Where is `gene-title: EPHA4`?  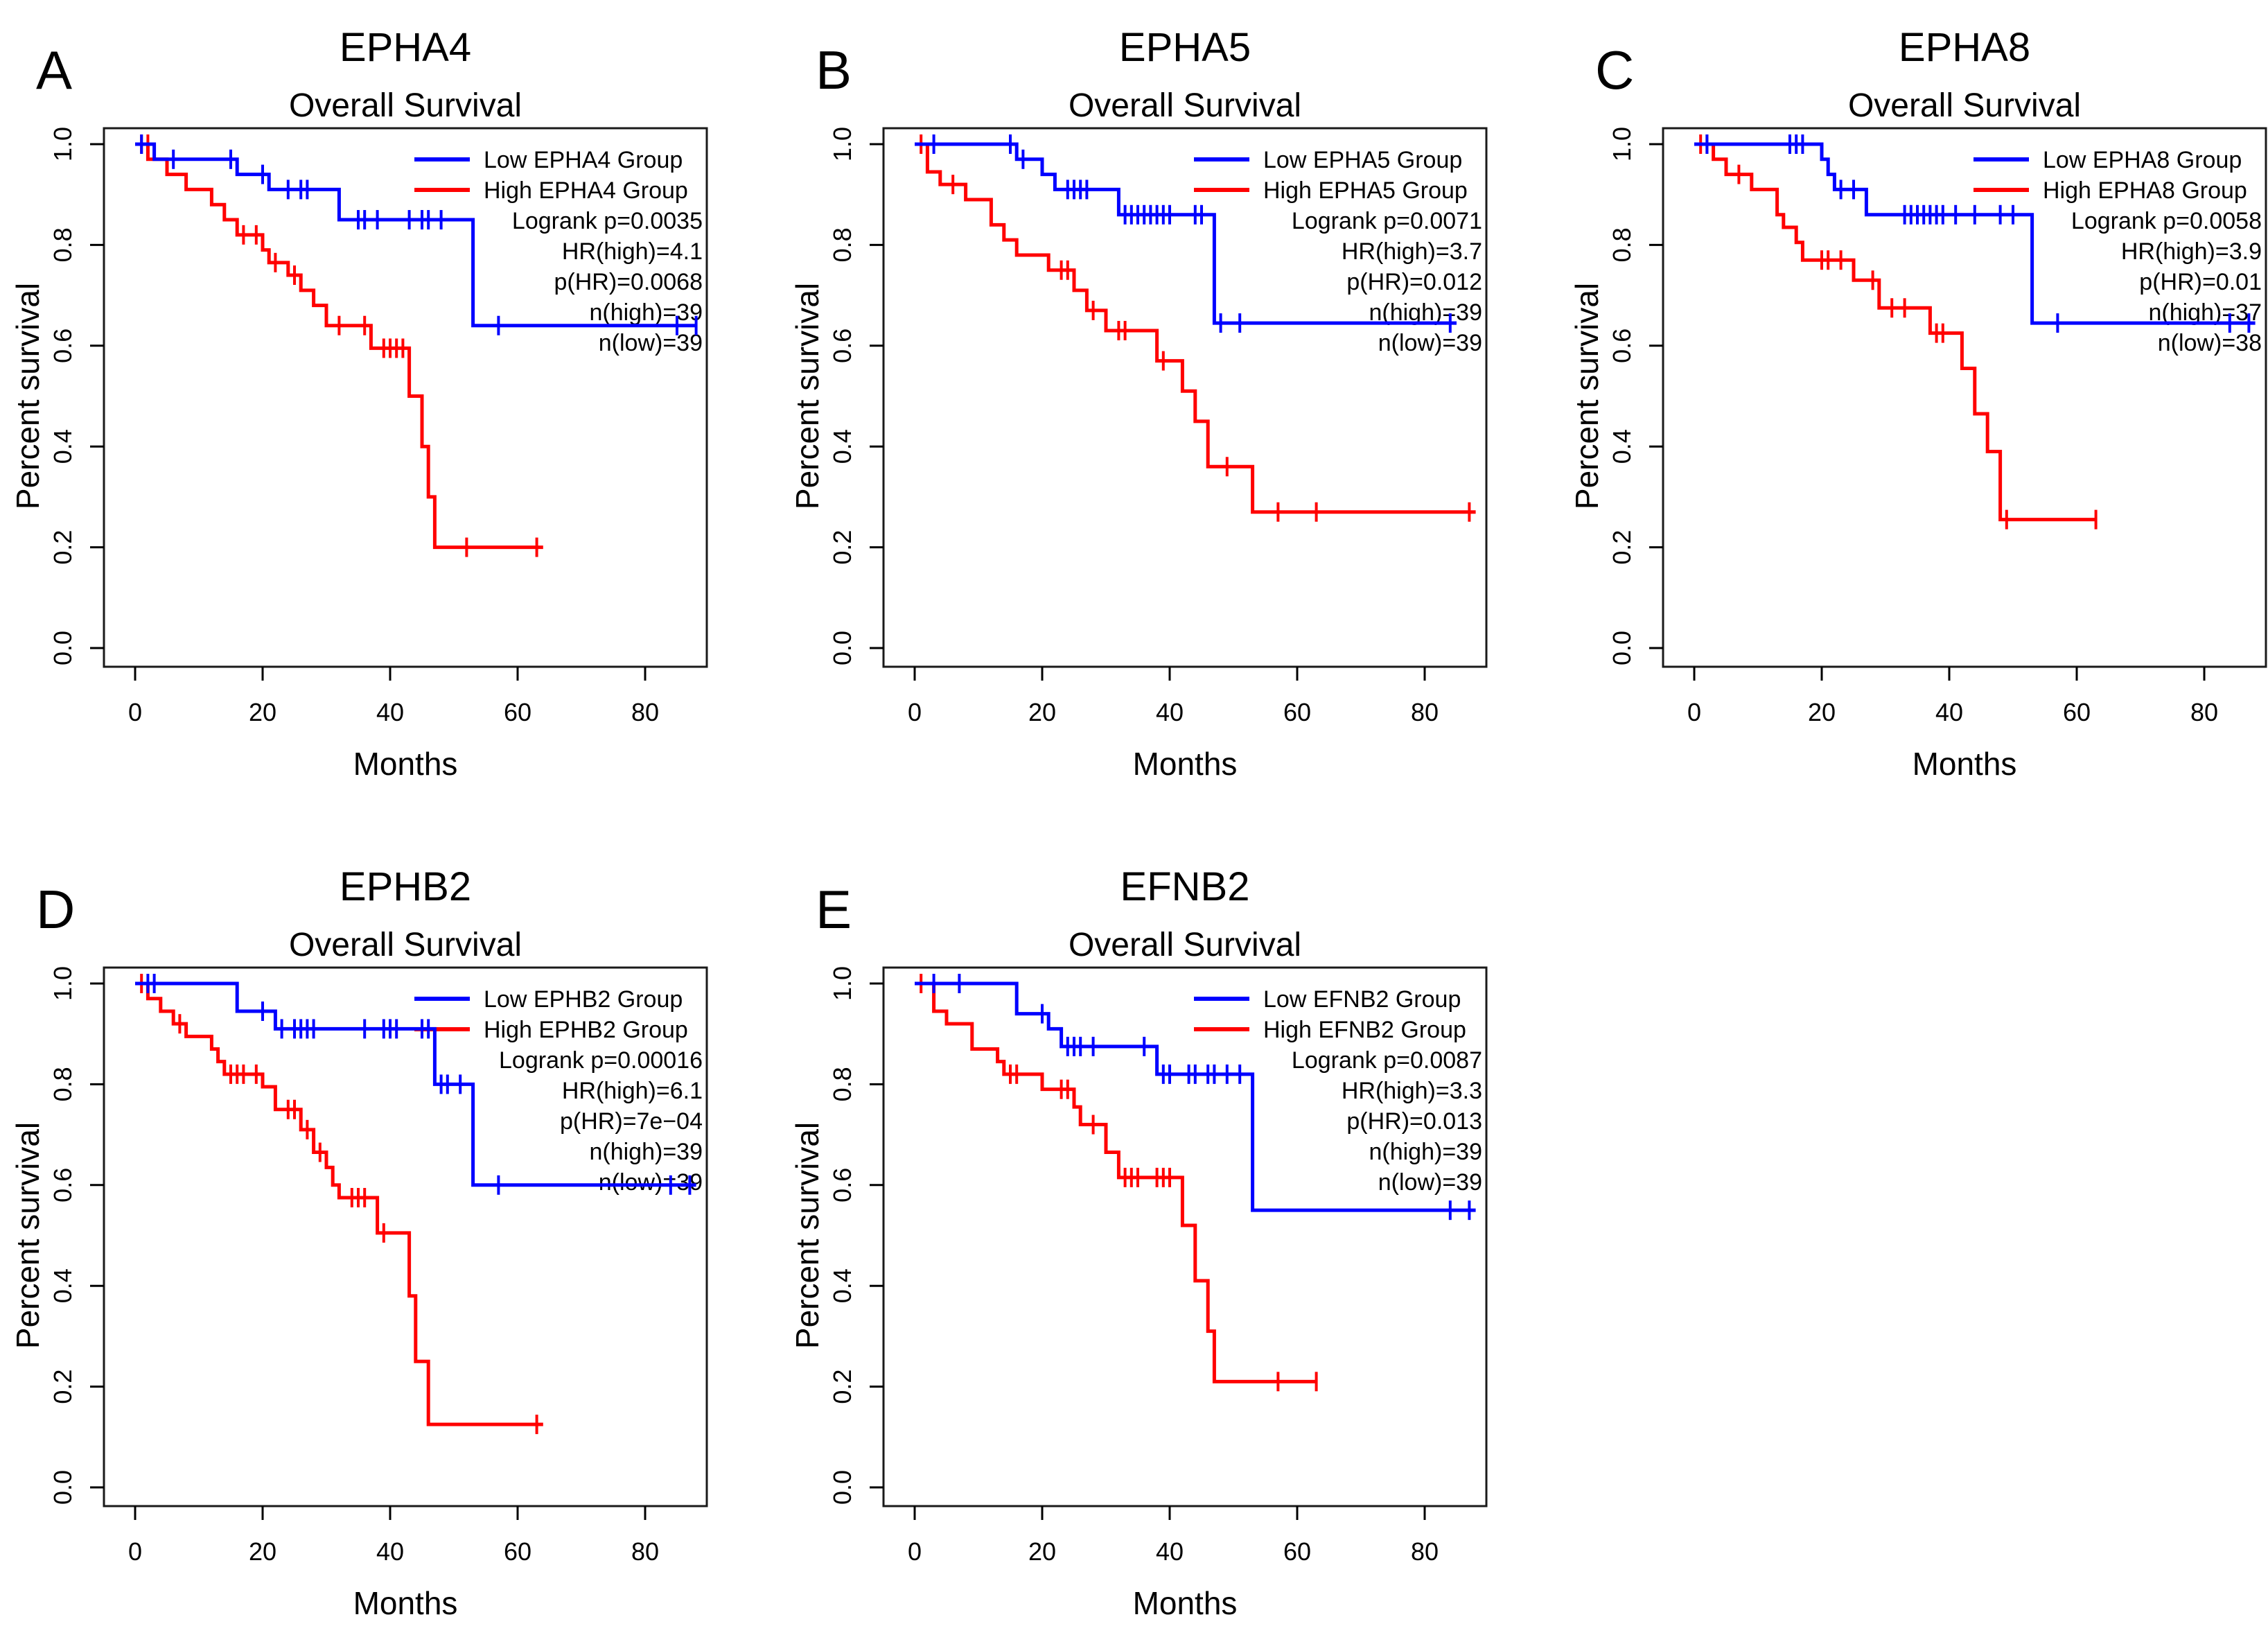 gene-title: EPHA4 is located at coordinates (405, 48).